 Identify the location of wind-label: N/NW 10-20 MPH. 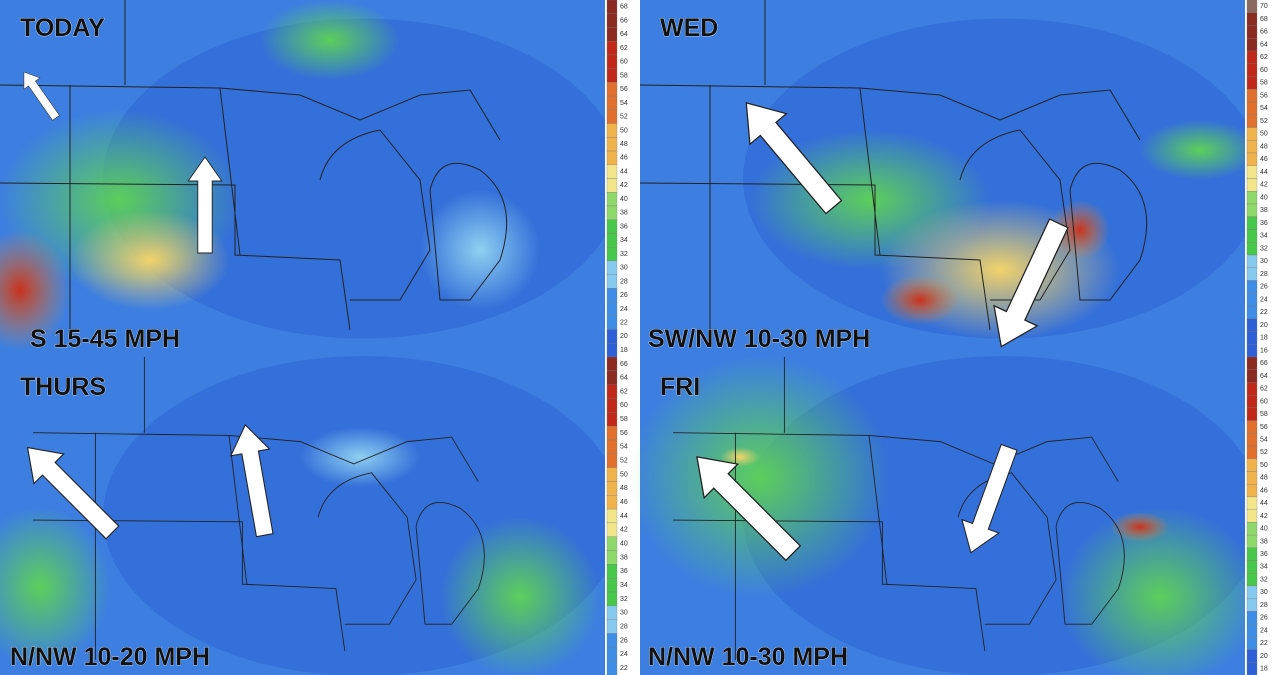
(110, 657).